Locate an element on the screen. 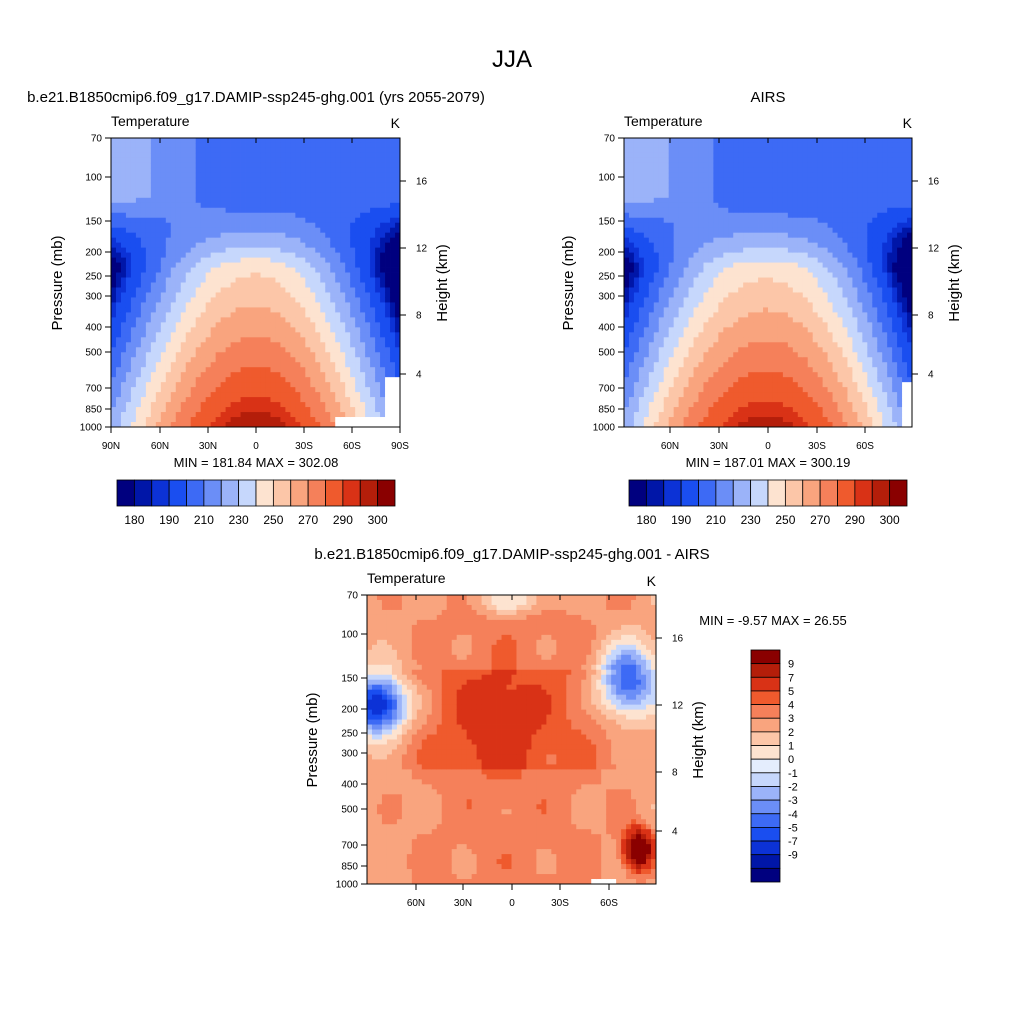 This screenshot has height=1024, width=1024. colorbar-swatch is located at coordinates (386, 493).